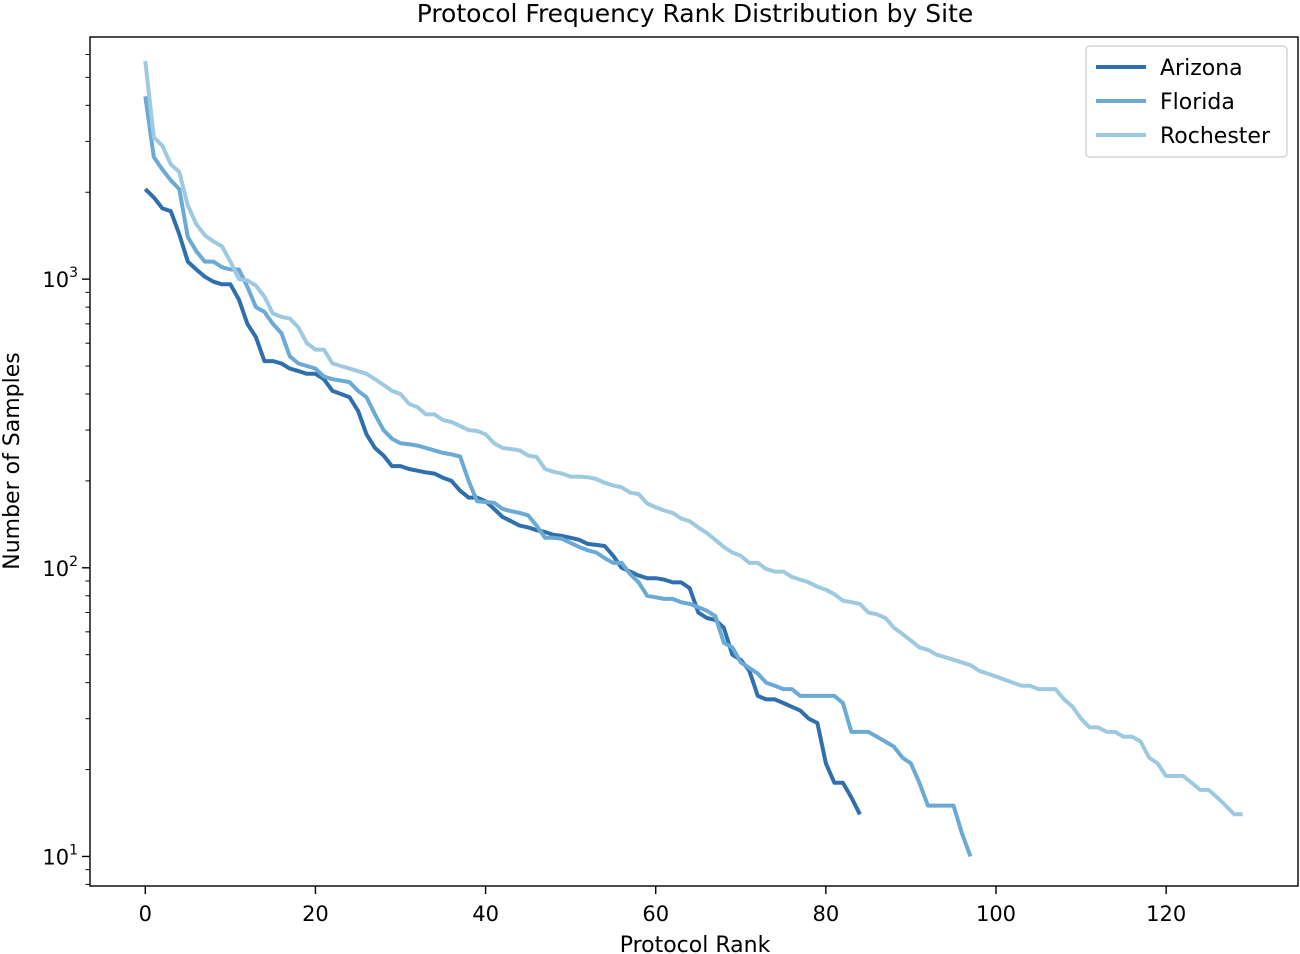 The height and width of the screenshot is (954, 1300). I want to click on legend-label-florida: Florida, so click(1197, 102).